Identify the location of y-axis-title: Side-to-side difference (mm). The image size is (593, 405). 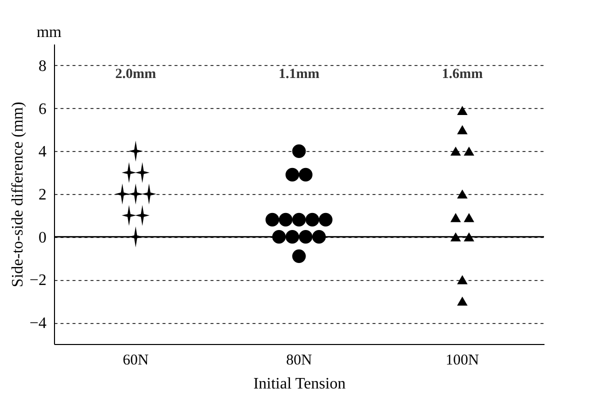
(17, 195).